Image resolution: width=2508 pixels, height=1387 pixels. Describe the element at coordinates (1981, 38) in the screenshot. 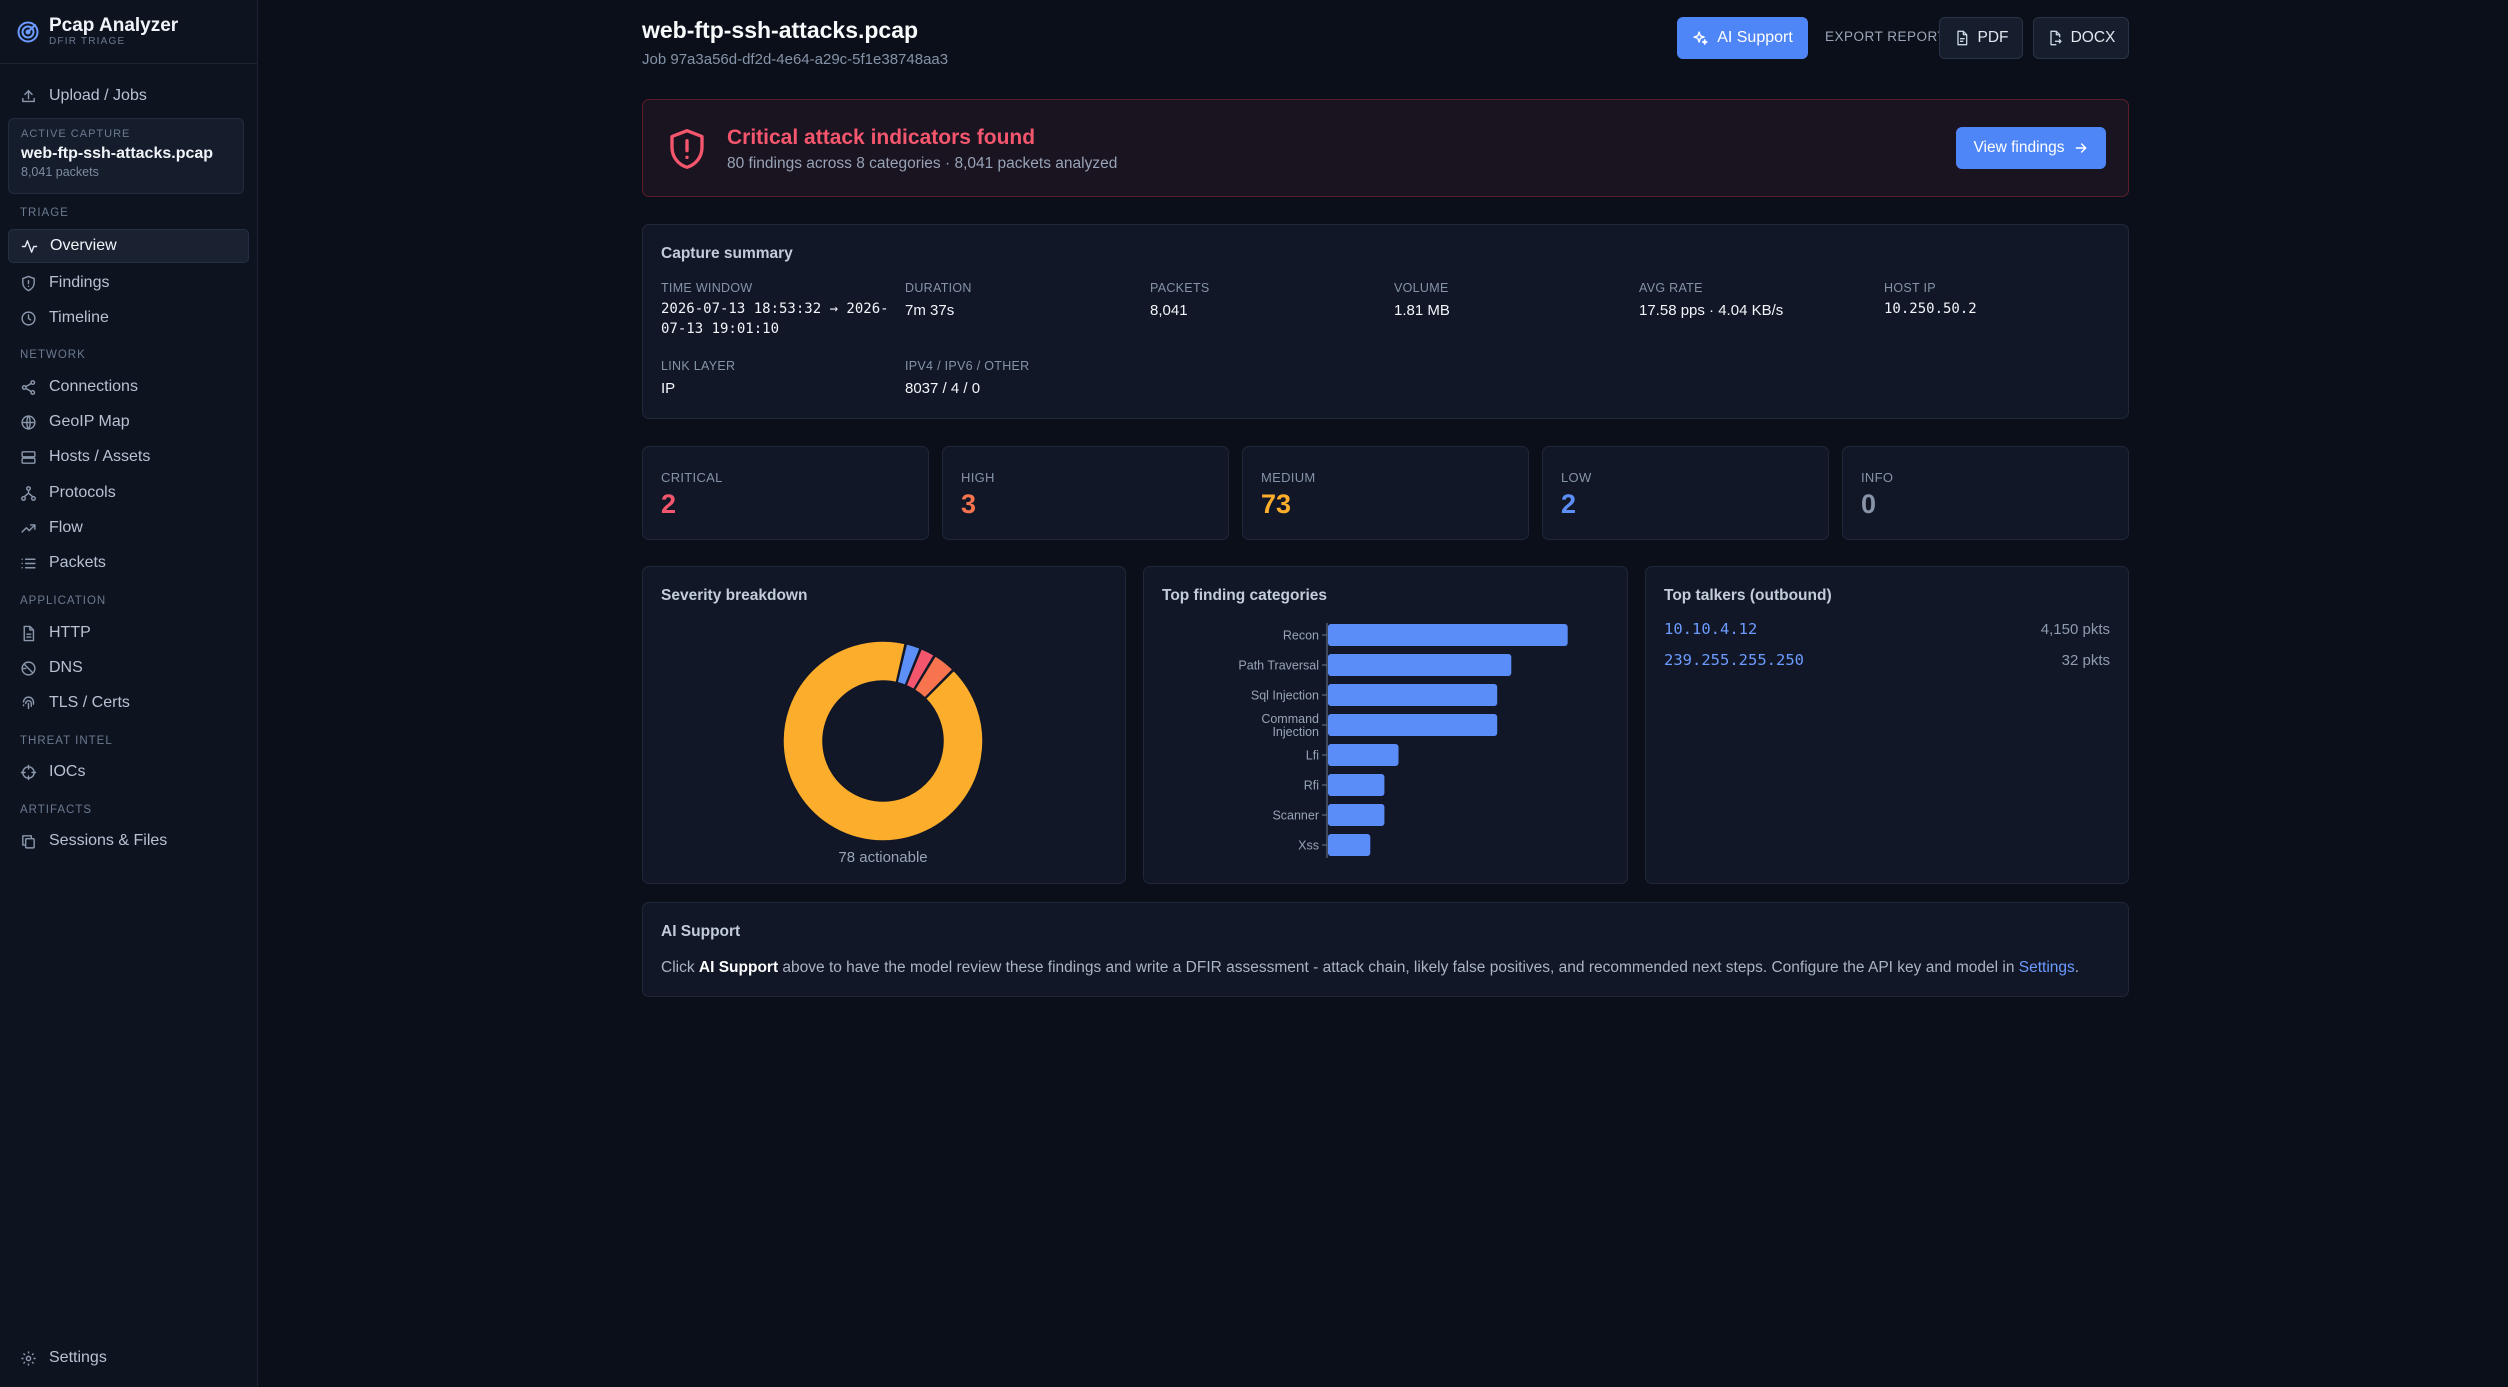

I see `export-pdf-button: PDF` at that location.